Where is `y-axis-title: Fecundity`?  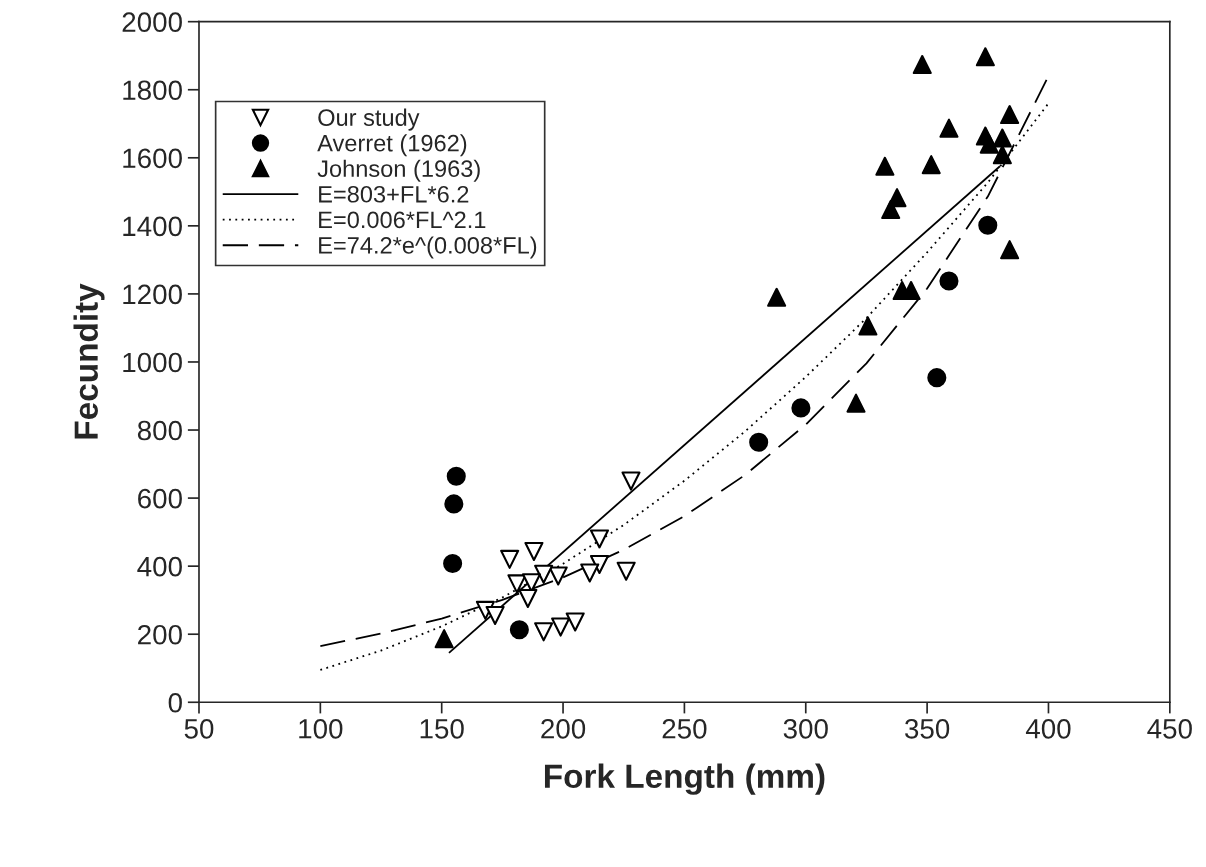 y-axis-title: Fecundity is located at coordinates (89, 361).